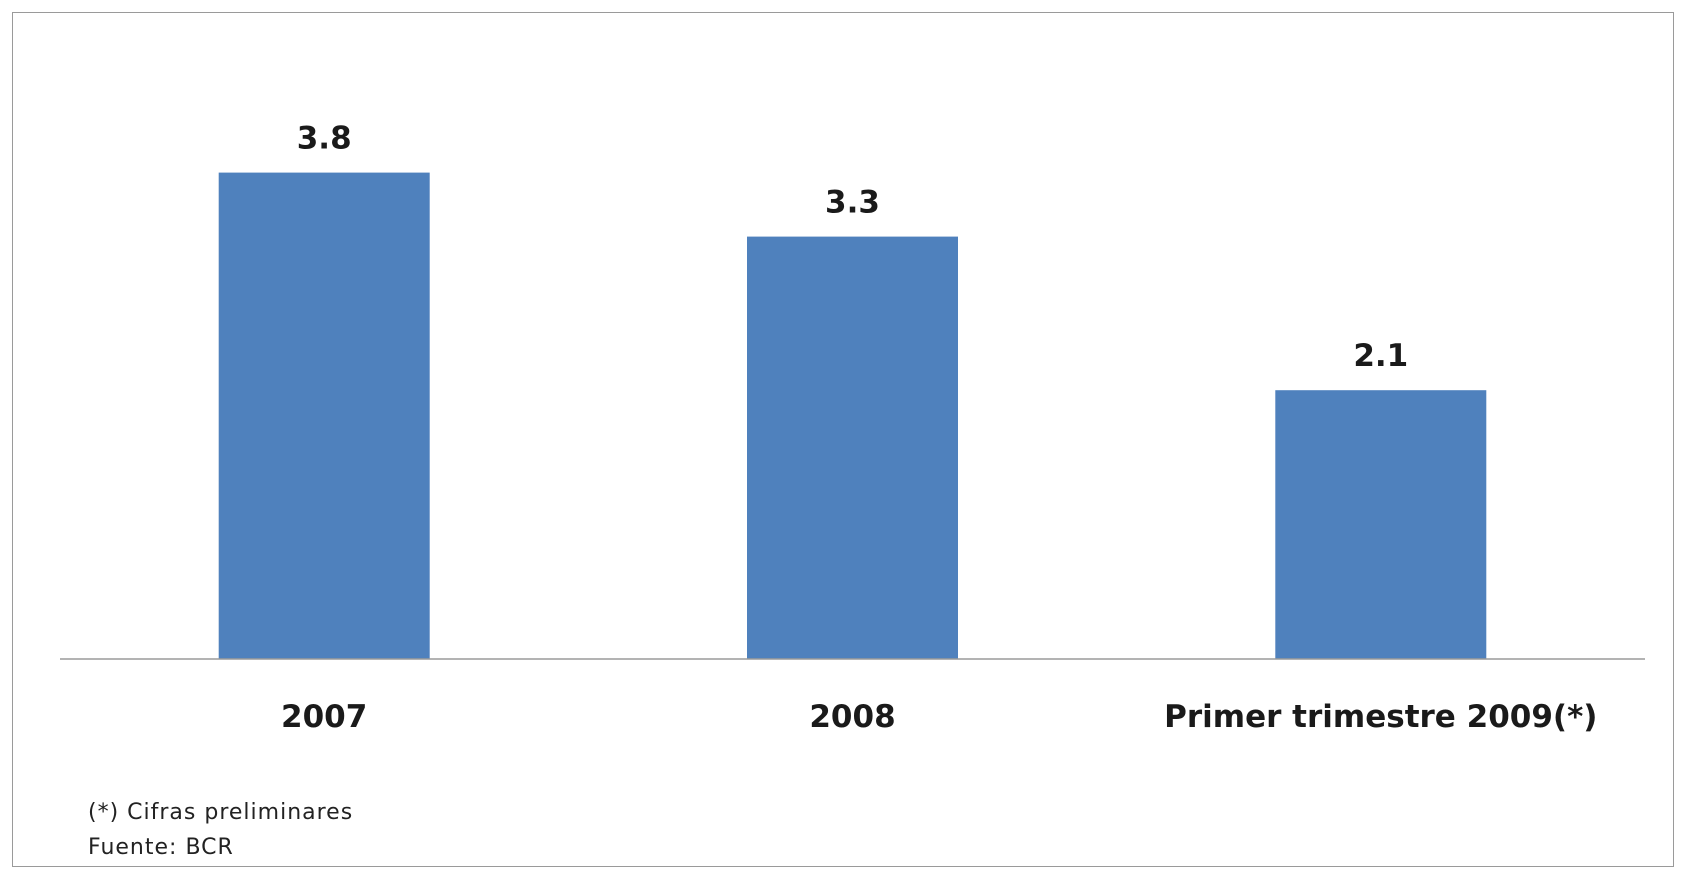  What do you see at coordinates (324, 139) in the screenshot?
I see `data-label-0: 3.8` at bounding box center [324, 139].